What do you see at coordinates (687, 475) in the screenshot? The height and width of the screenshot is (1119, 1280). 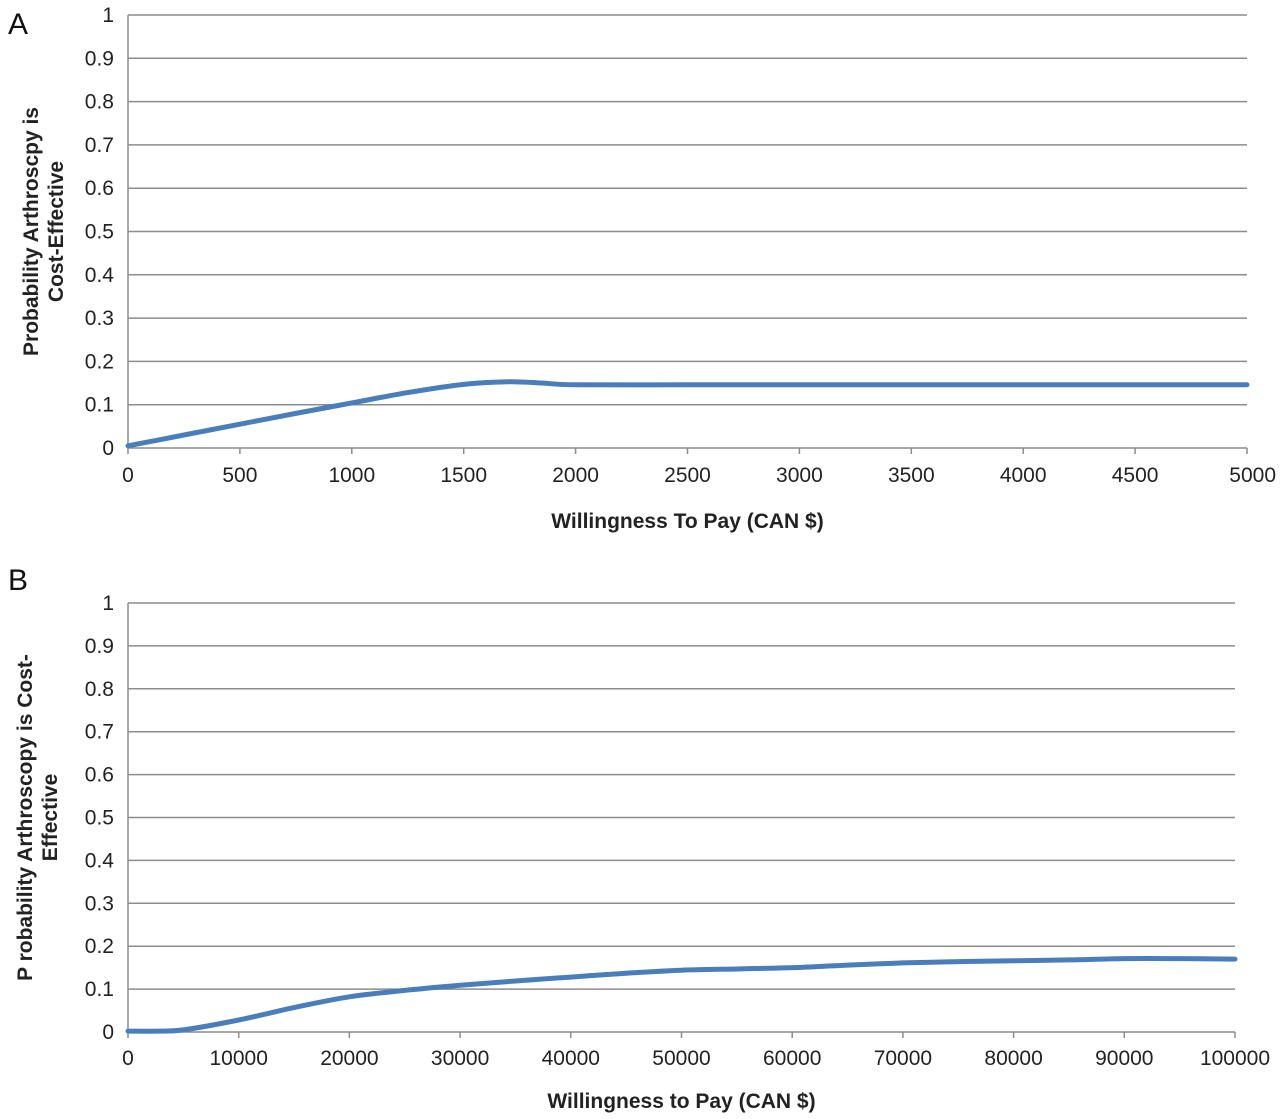 I see `x-tick-label: 2500` at bounding box center [687, 475].